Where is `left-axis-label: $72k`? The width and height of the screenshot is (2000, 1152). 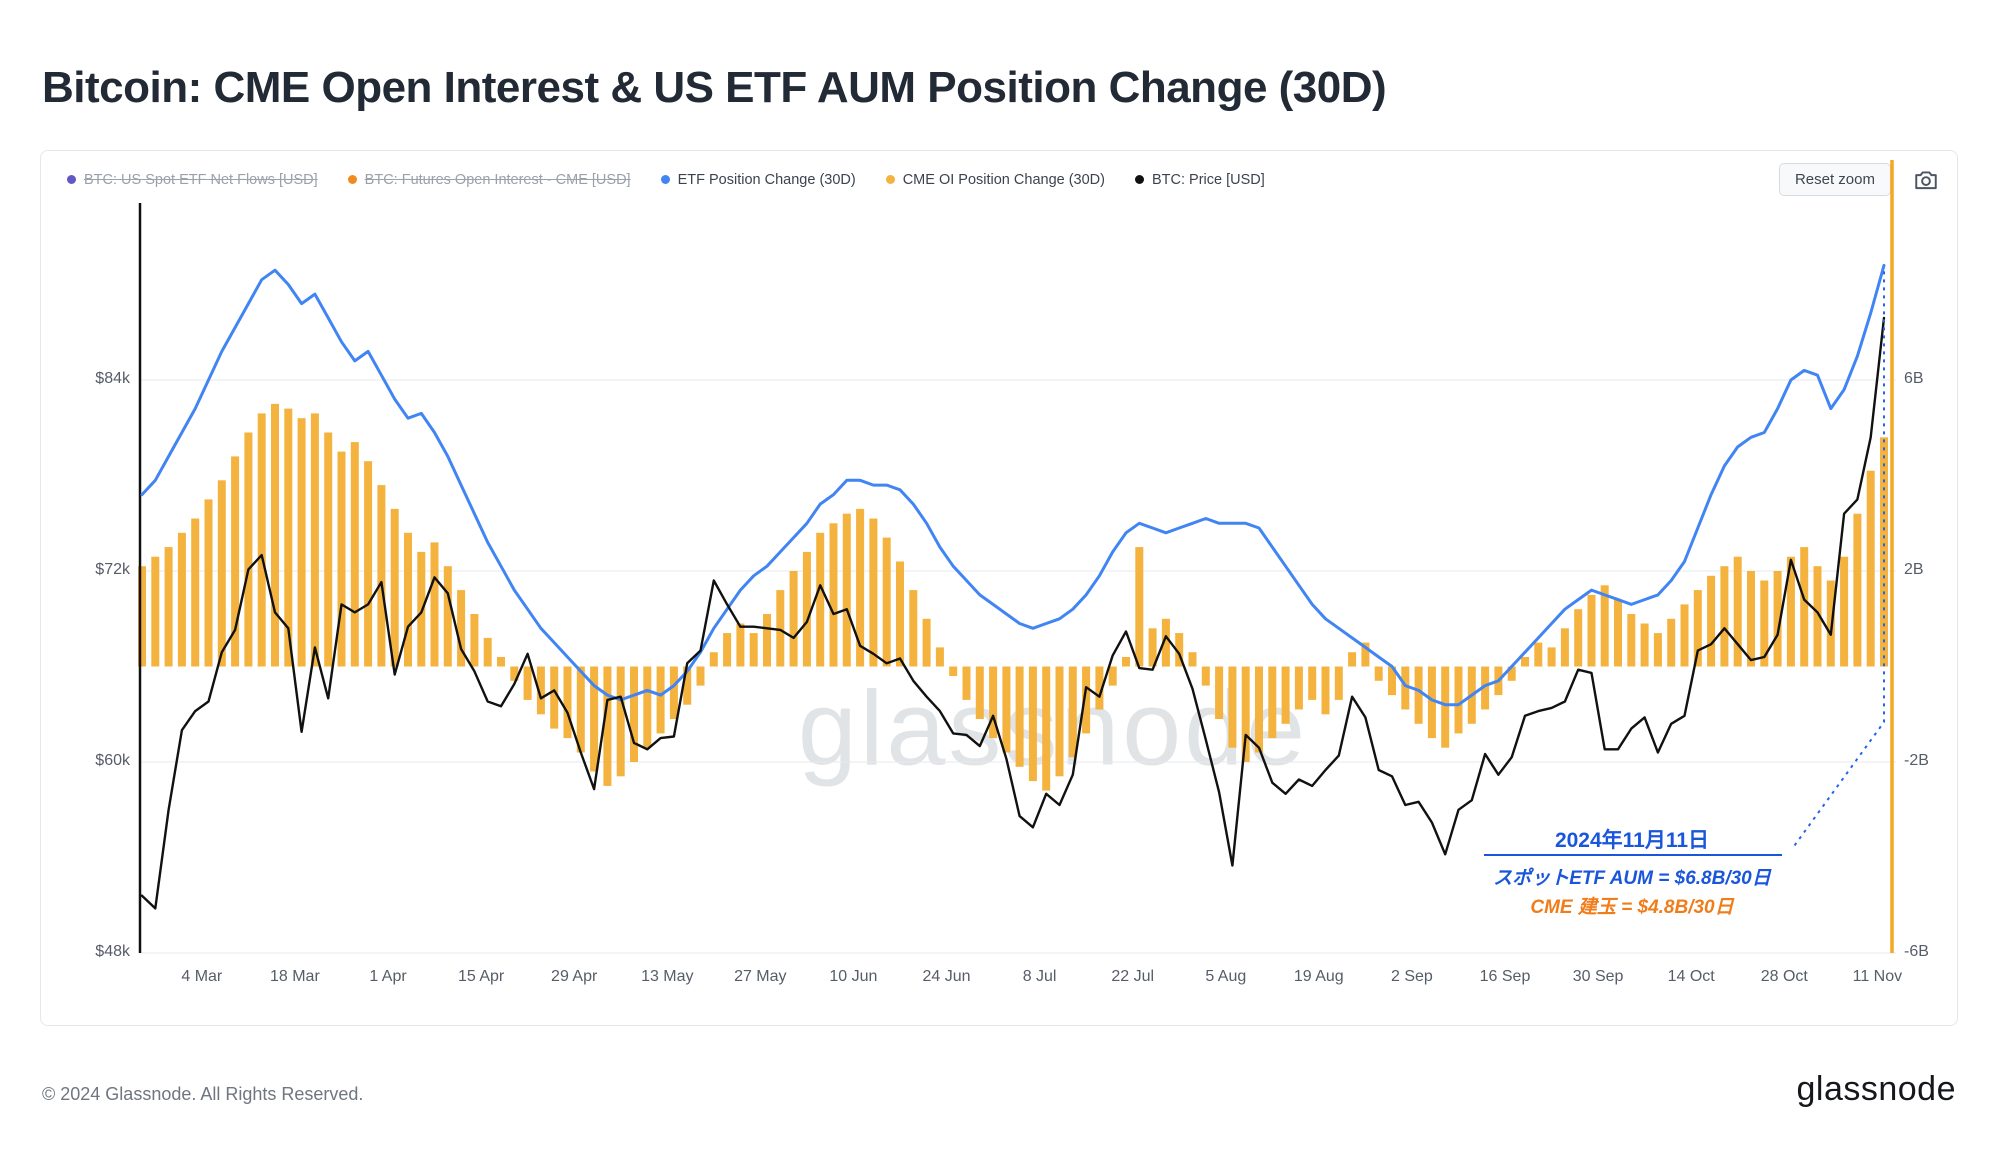 left-axis-label: $72k is located at coordinates (112, 569).